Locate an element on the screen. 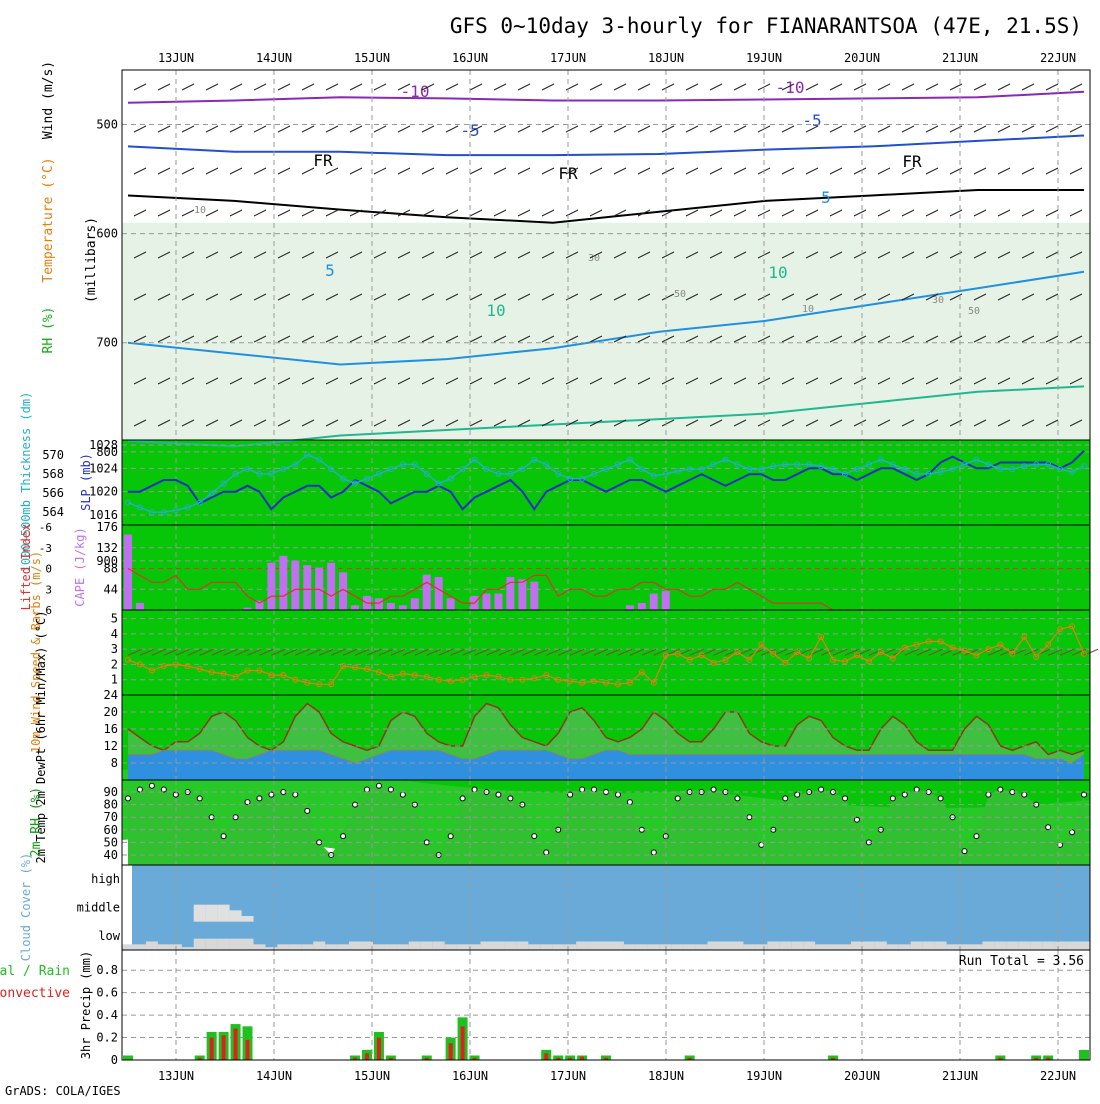 The image size is (1100, 1104). slp-tick-label: 1020 is located at coordinates (103, 492).